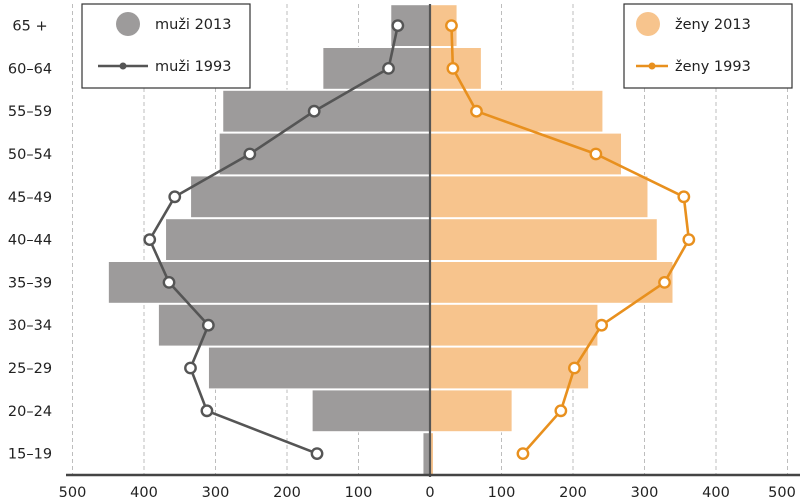  I want to click on category-label-10: 65 +, so click(29, 27).